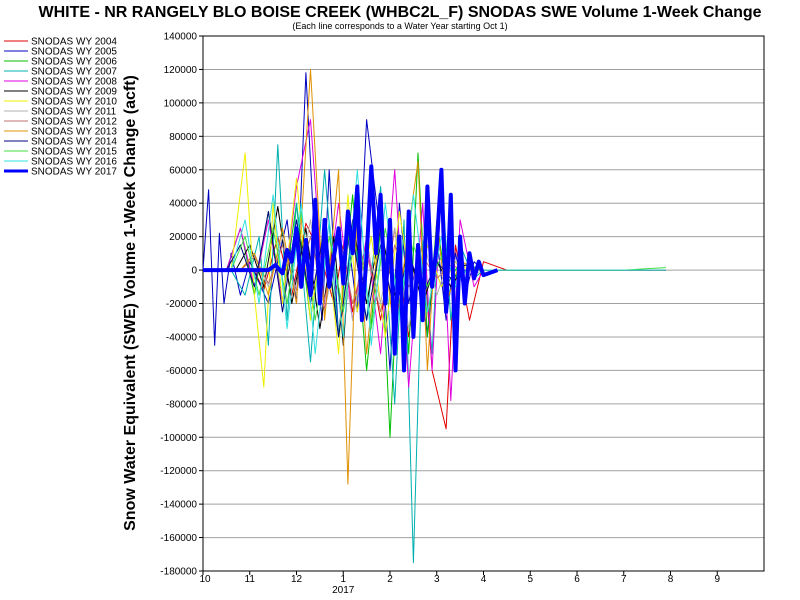  I want to click on legend-entry: SNODAS WY 2008, so click(74, 82).